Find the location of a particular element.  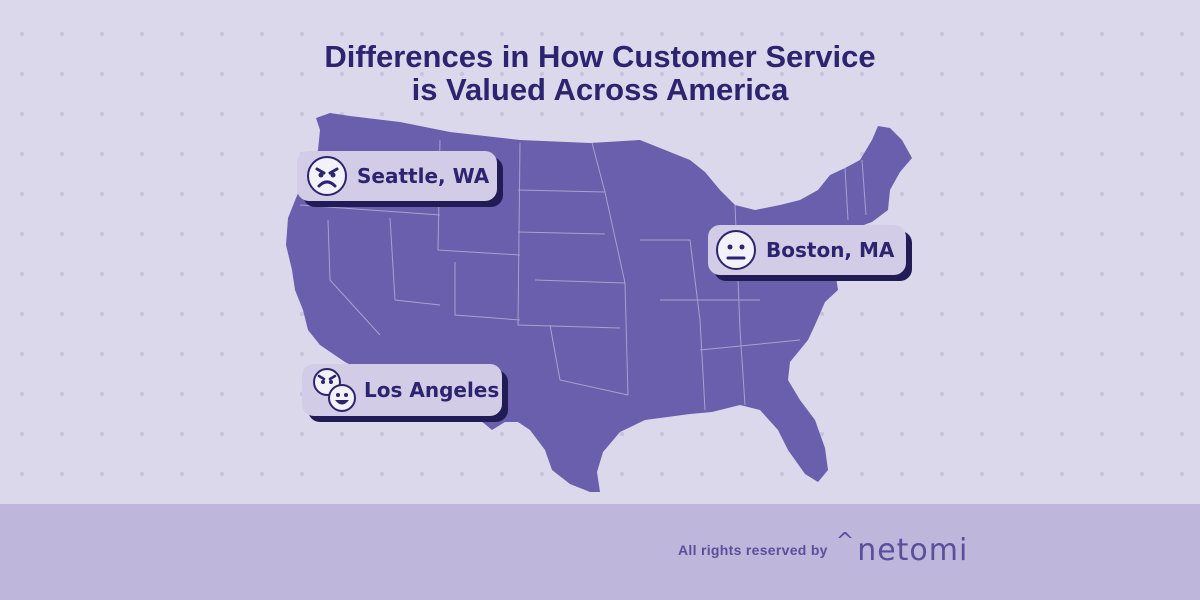

footer-credit: All rights reserved by ^netomi is located at coordinates (823, 549).